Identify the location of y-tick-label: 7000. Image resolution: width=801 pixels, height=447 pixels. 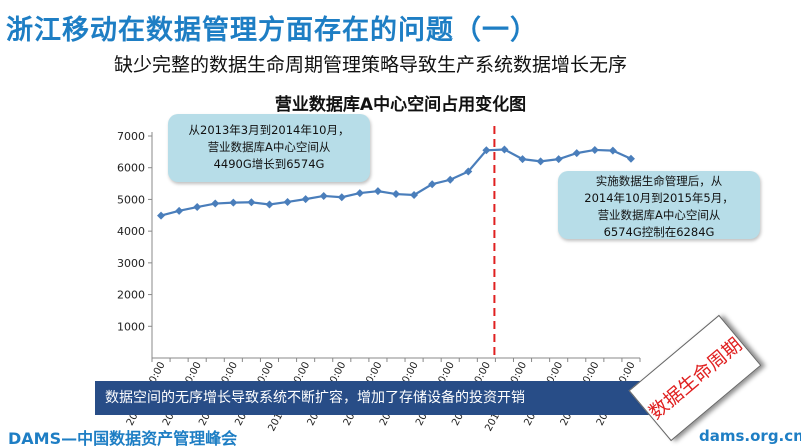
(131, 136).